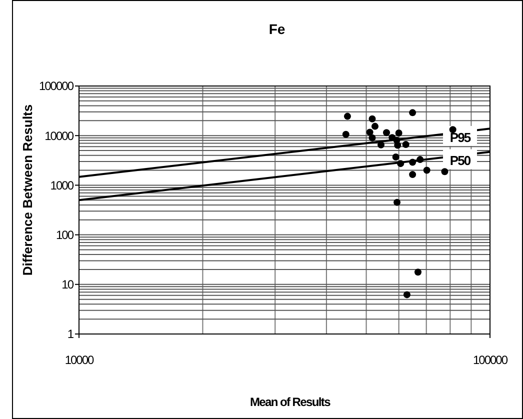 The image size is (523, 419). I want to click on y-tick-label: 1, so click(70, 334).